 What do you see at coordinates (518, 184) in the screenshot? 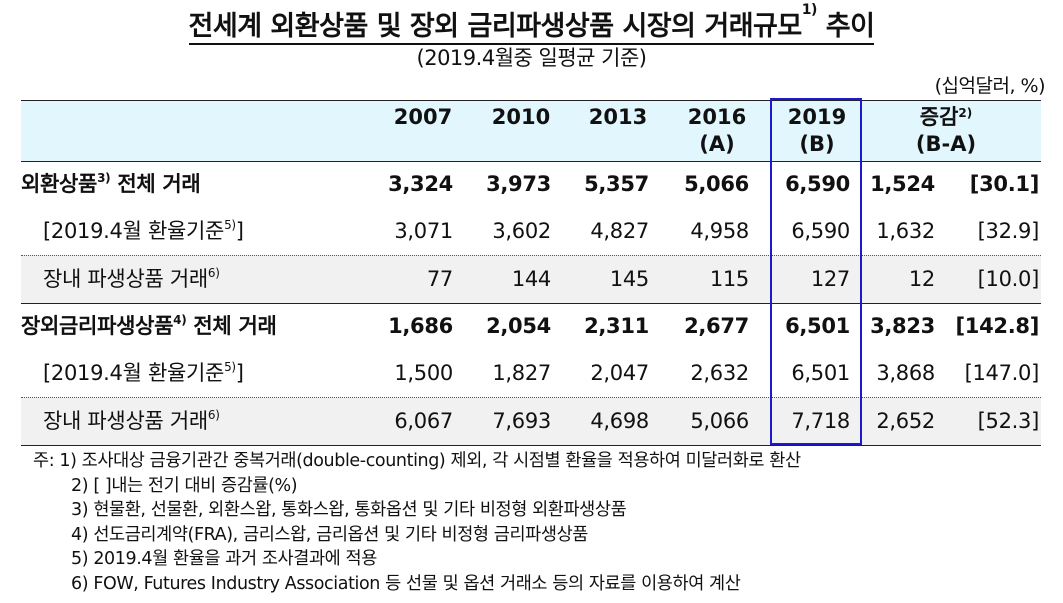
I see `cell-2010: 3,973` at bounding box center [518, 184].